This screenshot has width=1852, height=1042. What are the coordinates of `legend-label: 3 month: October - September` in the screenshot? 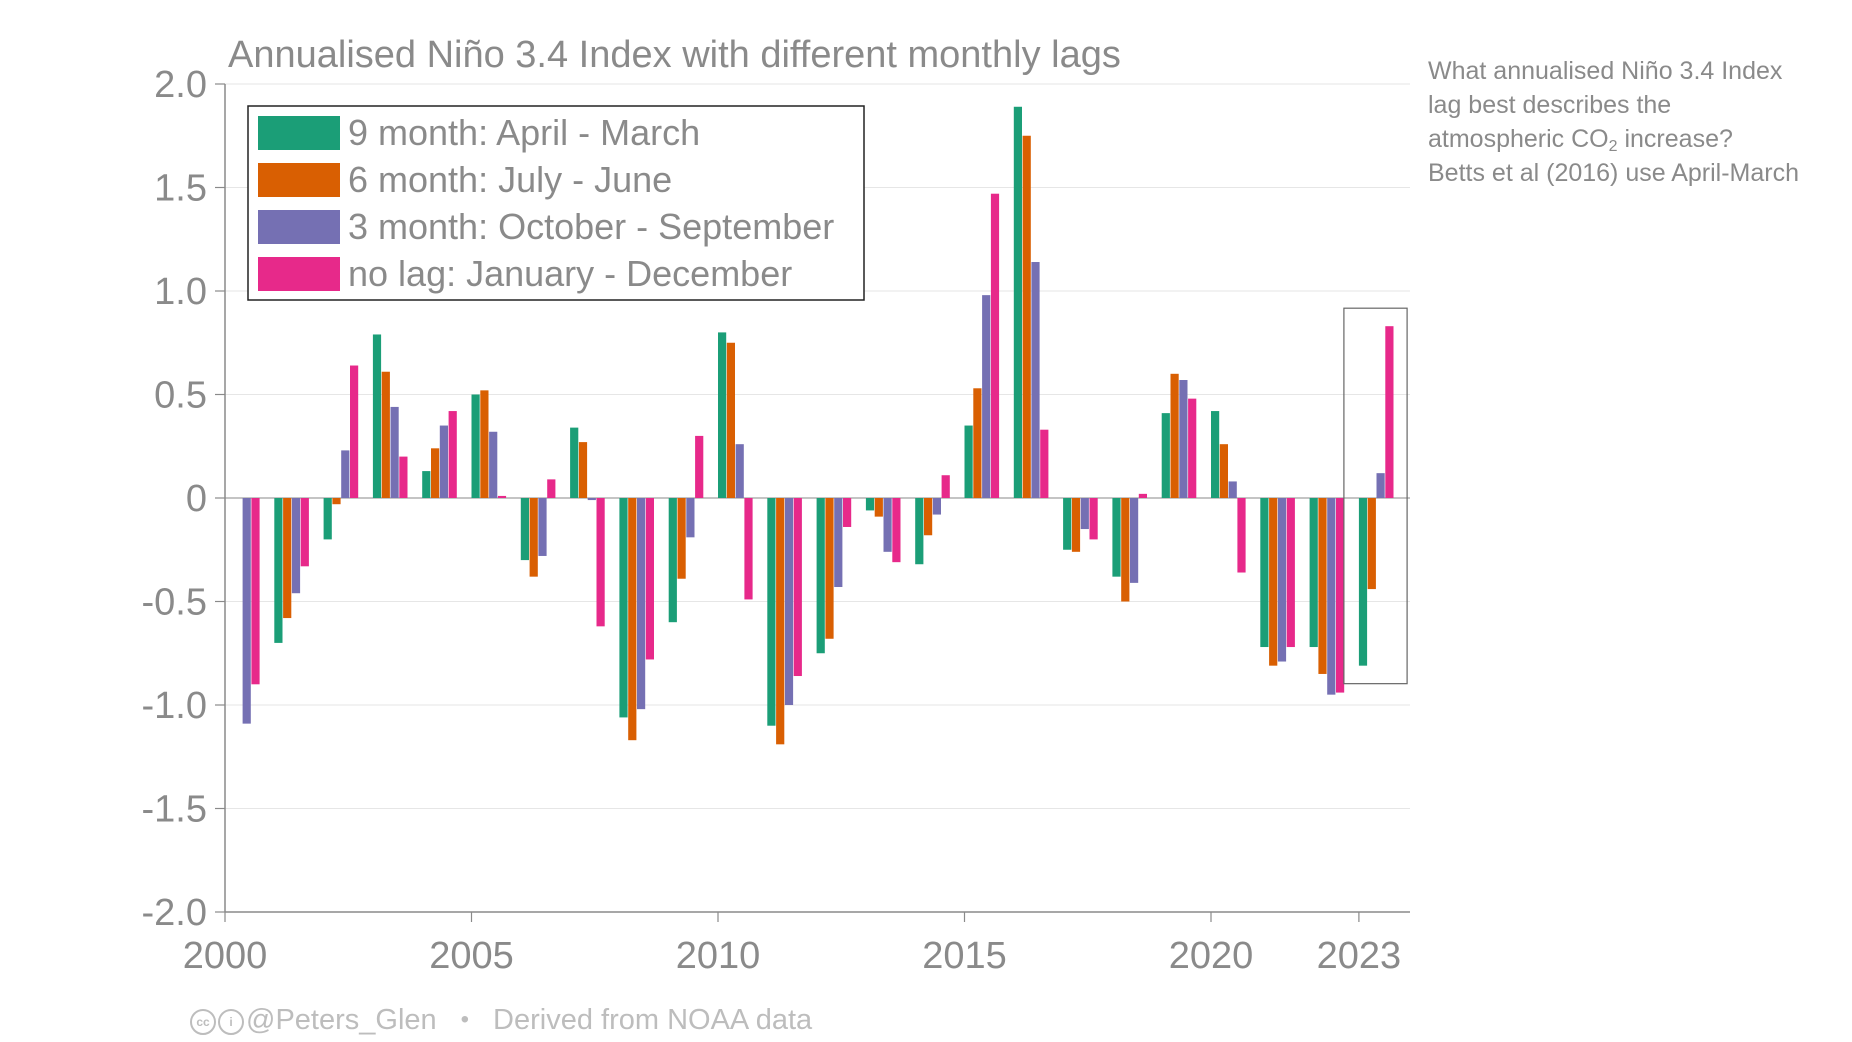 It's located at (591, 226).